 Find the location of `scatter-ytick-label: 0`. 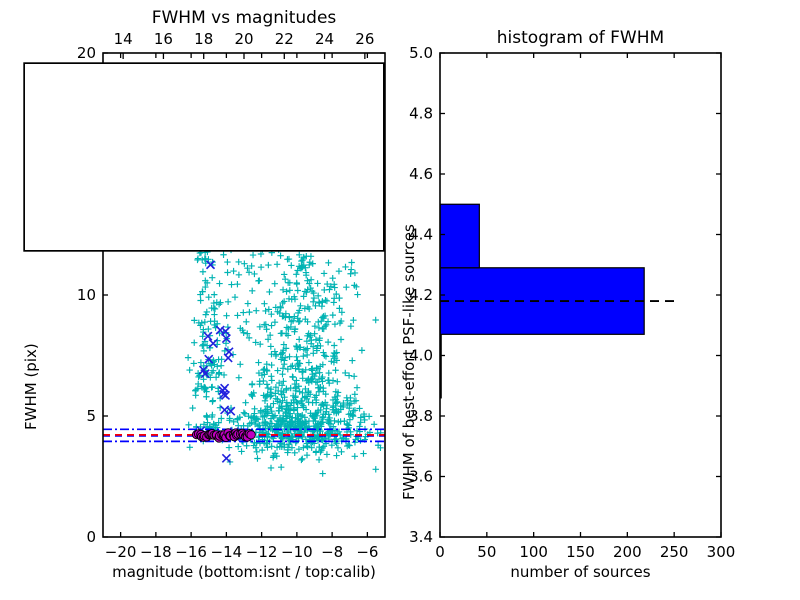

scatter-ytick-label: 0 is located at coordinates (91, 537).